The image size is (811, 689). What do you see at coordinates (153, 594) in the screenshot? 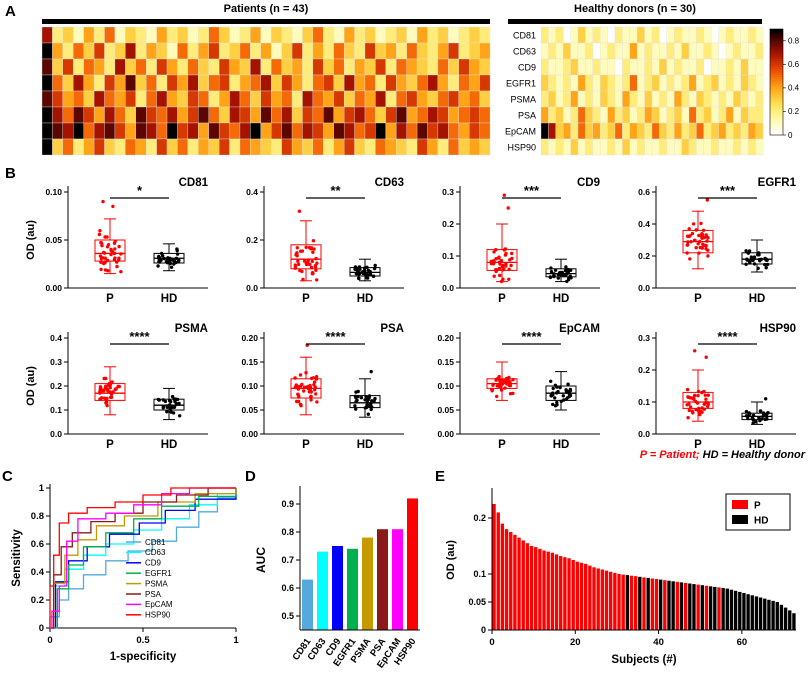
I see `svg-text: PSA` at bounding box center [153, 594].